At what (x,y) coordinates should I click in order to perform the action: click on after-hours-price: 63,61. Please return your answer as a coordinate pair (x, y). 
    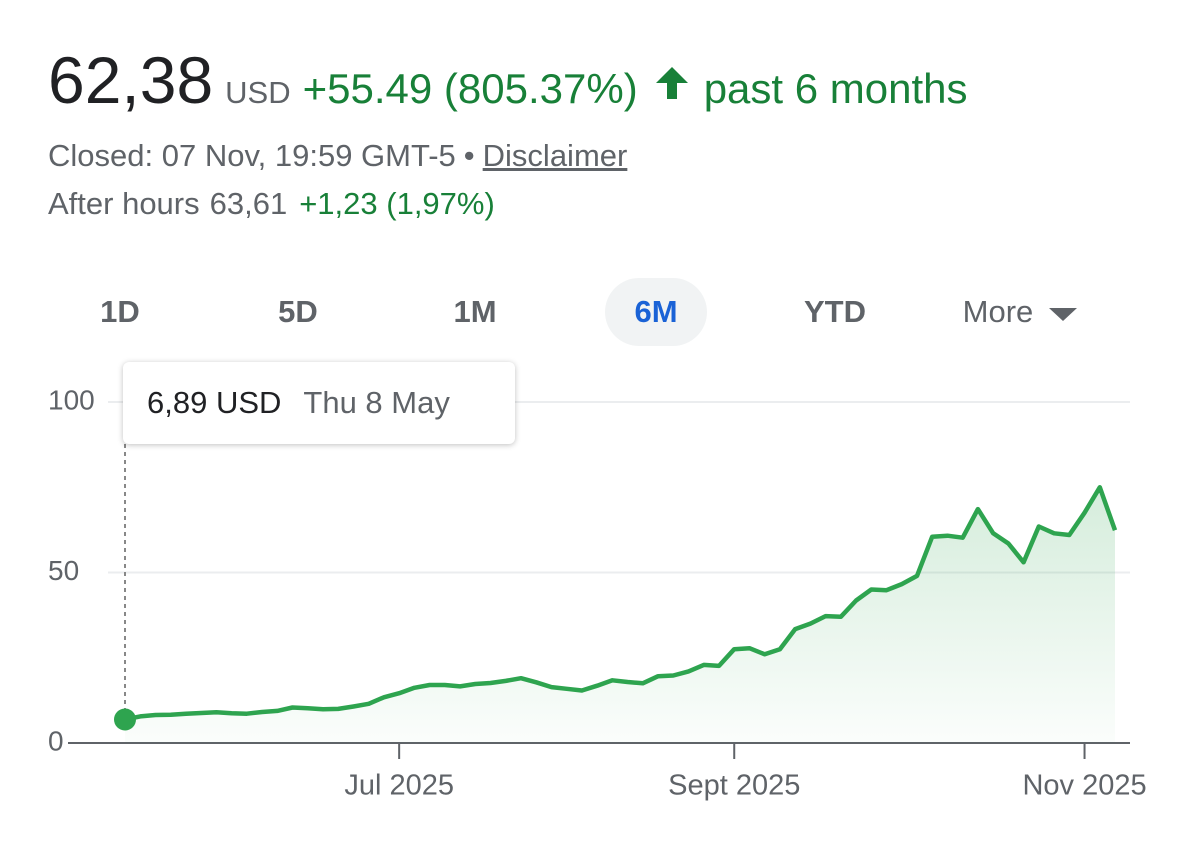
    Looking at the image, I should click on (248, 203).